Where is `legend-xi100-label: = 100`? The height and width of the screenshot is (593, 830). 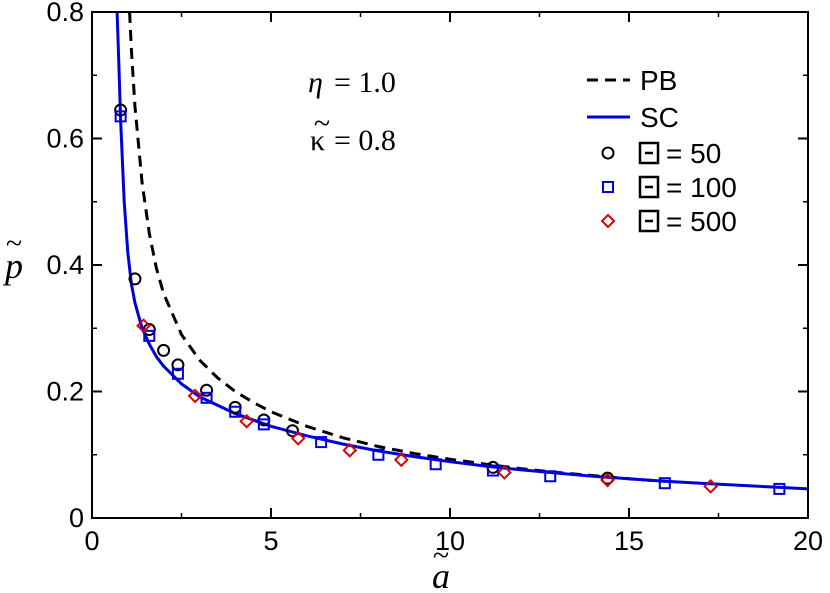 legend-xi100-label: = 100 is located at coordinates (701, 187).